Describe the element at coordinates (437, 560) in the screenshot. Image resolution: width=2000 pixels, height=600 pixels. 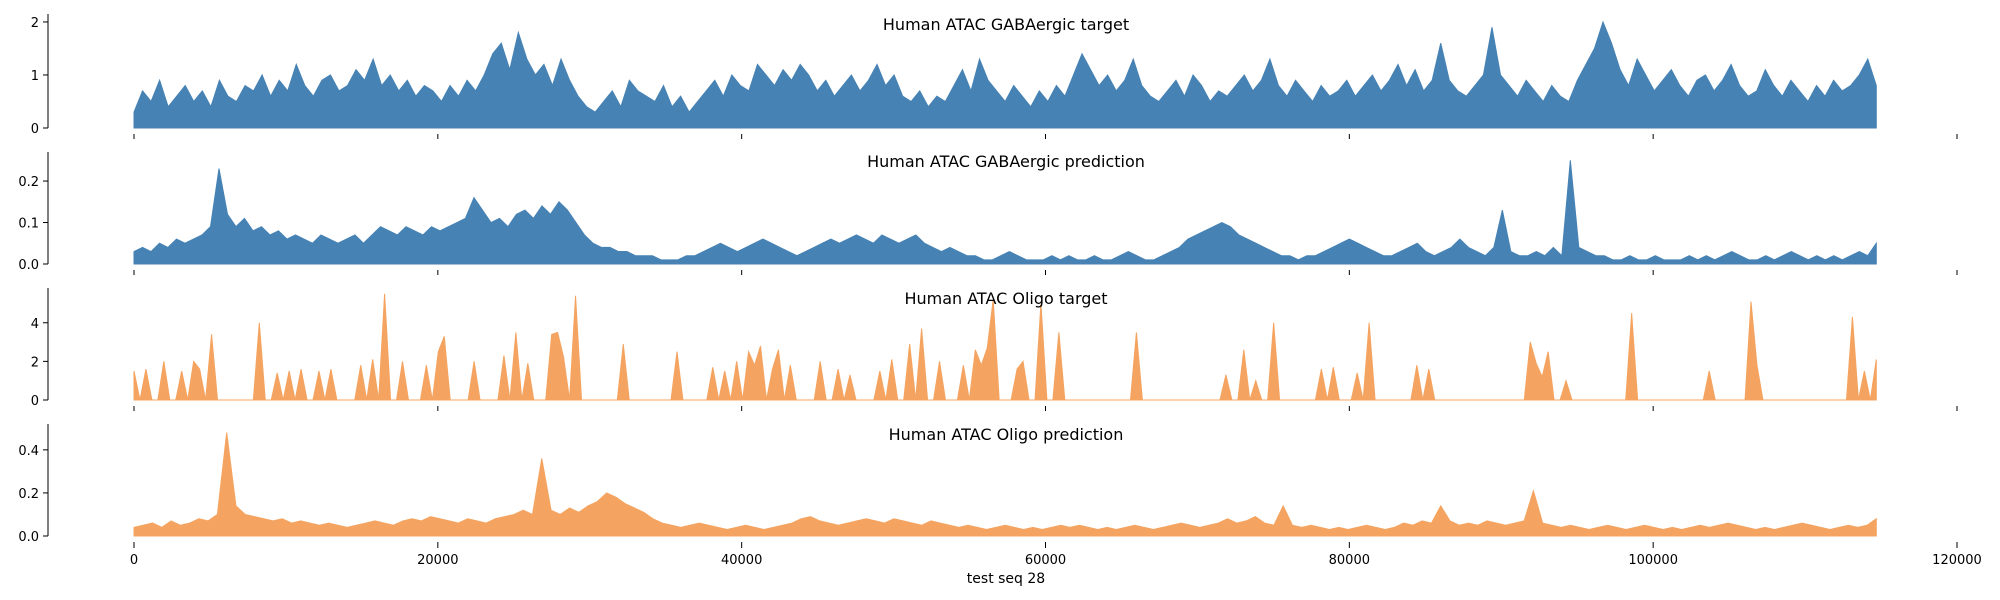
I see `x-tick-label: 20000` at that location.